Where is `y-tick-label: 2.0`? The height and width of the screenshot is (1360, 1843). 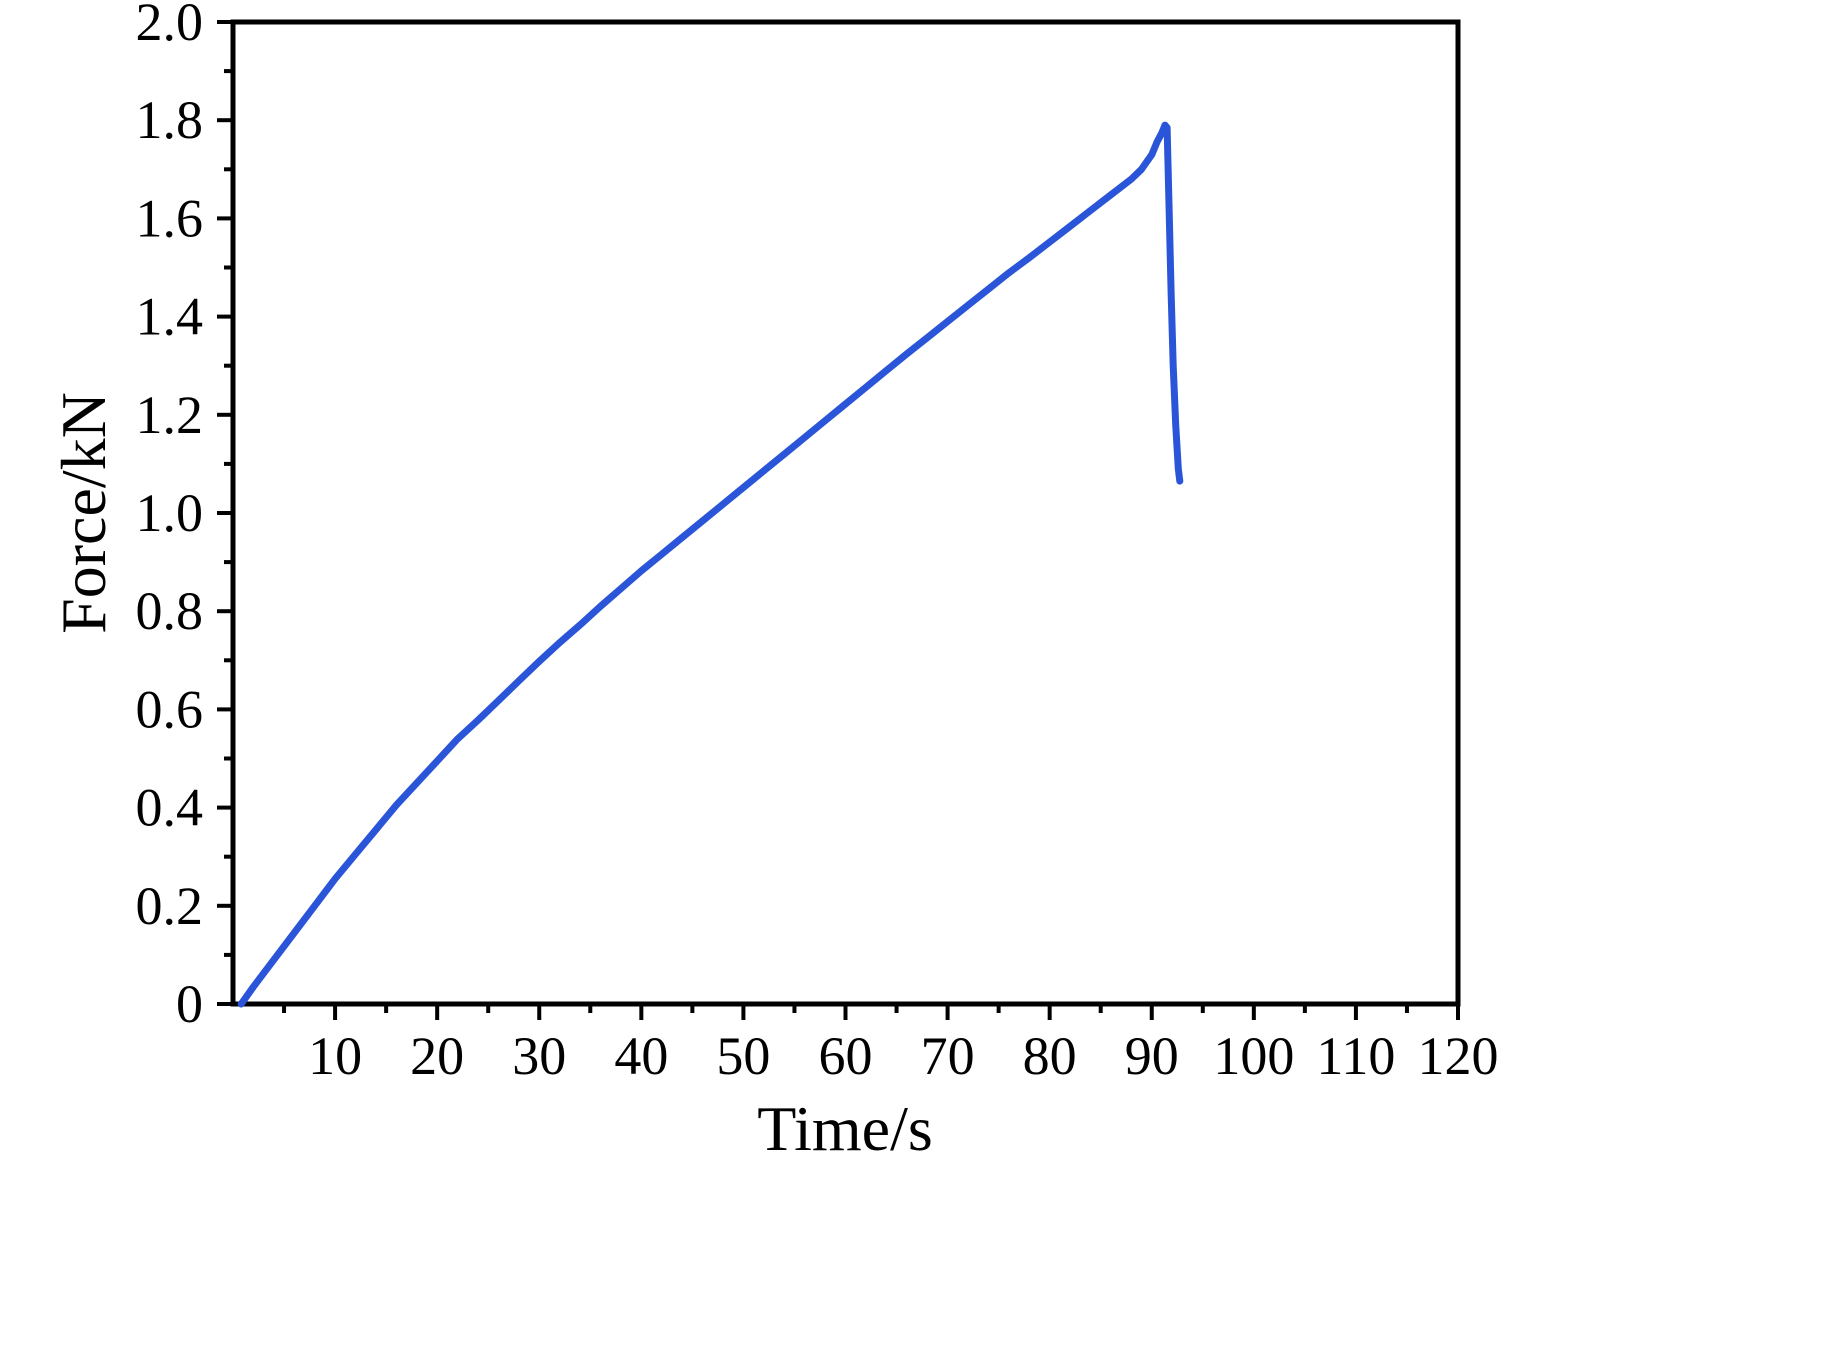
y-tick-label: 2.0 is located at coordinates (170, 26).